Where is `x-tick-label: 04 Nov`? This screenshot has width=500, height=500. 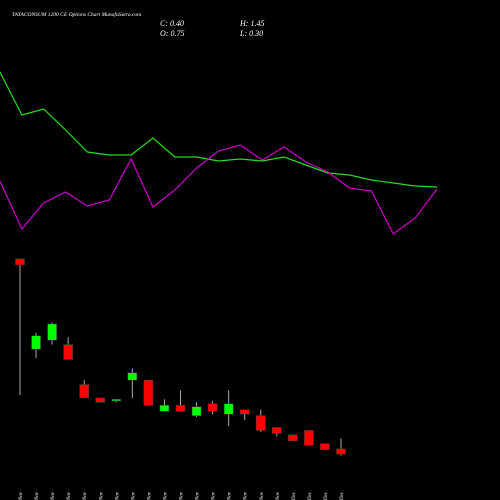 x-tick-label: 04 Nov is located at coordinates (37, 495).